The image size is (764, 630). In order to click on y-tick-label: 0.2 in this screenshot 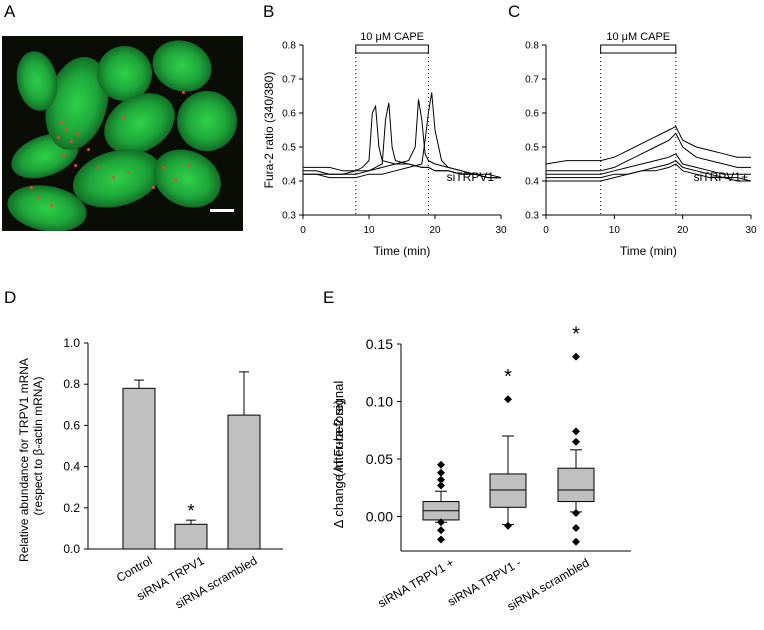, I will do `click(71, 508)`.